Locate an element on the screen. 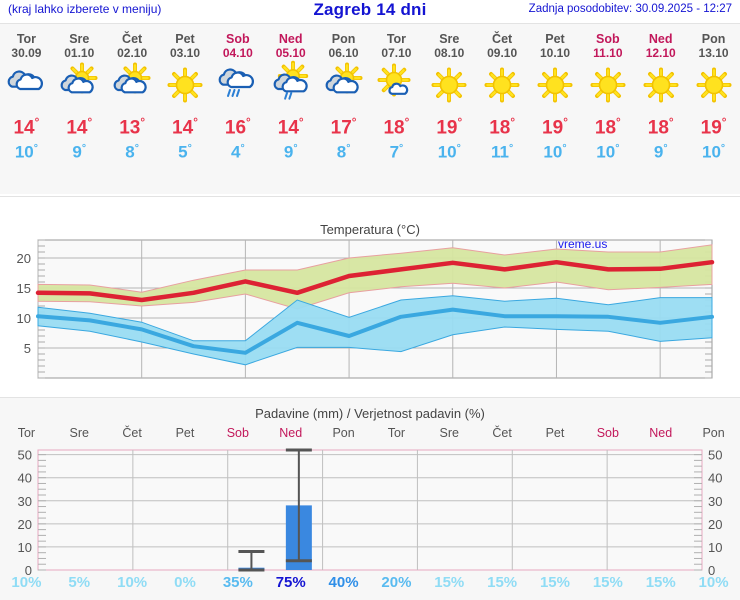  day-date-label: 12.10 is located at coordinates (660, 53).